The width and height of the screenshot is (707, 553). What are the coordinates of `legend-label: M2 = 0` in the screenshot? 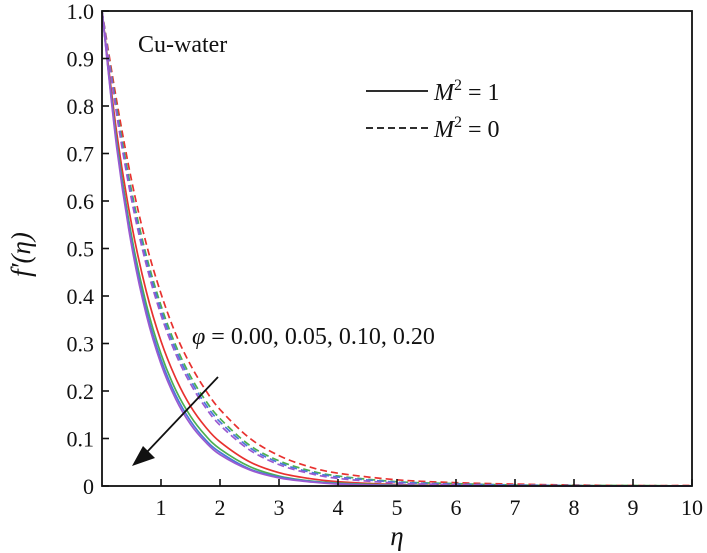 It's located at (466, 128).